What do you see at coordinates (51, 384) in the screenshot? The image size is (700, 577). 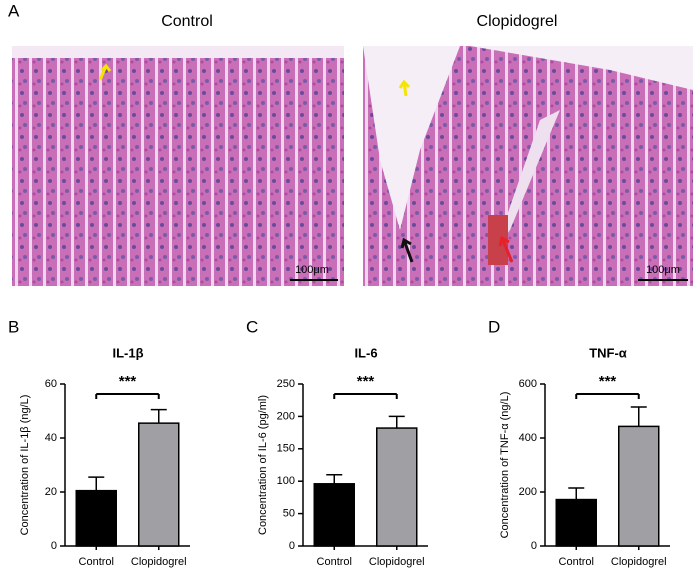 I see `y-tick-label: 60` at bounding box center [51, 384].